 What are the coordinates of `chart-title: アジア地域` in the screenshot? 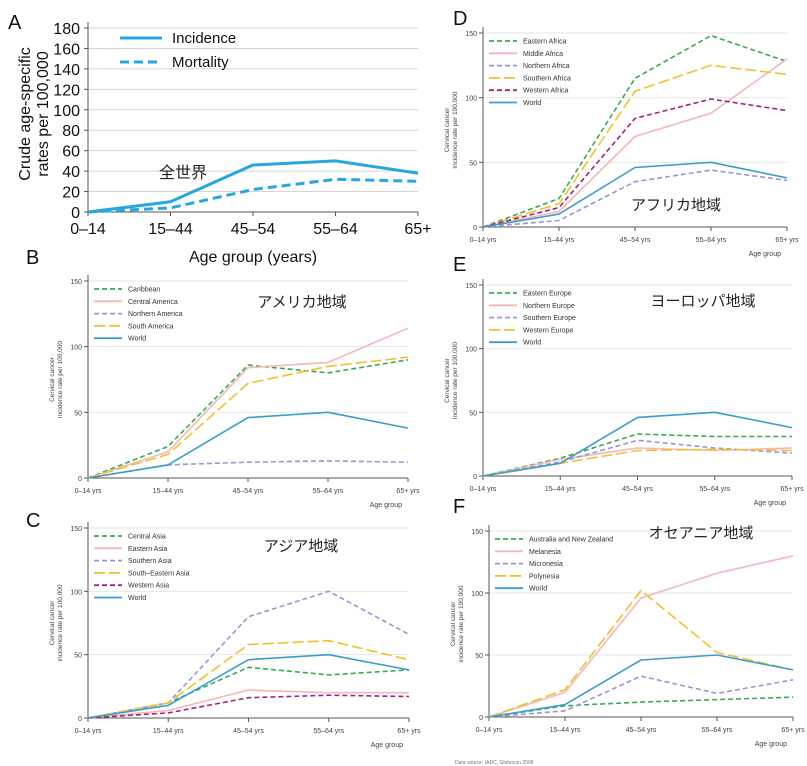 It's located at (301, 546).